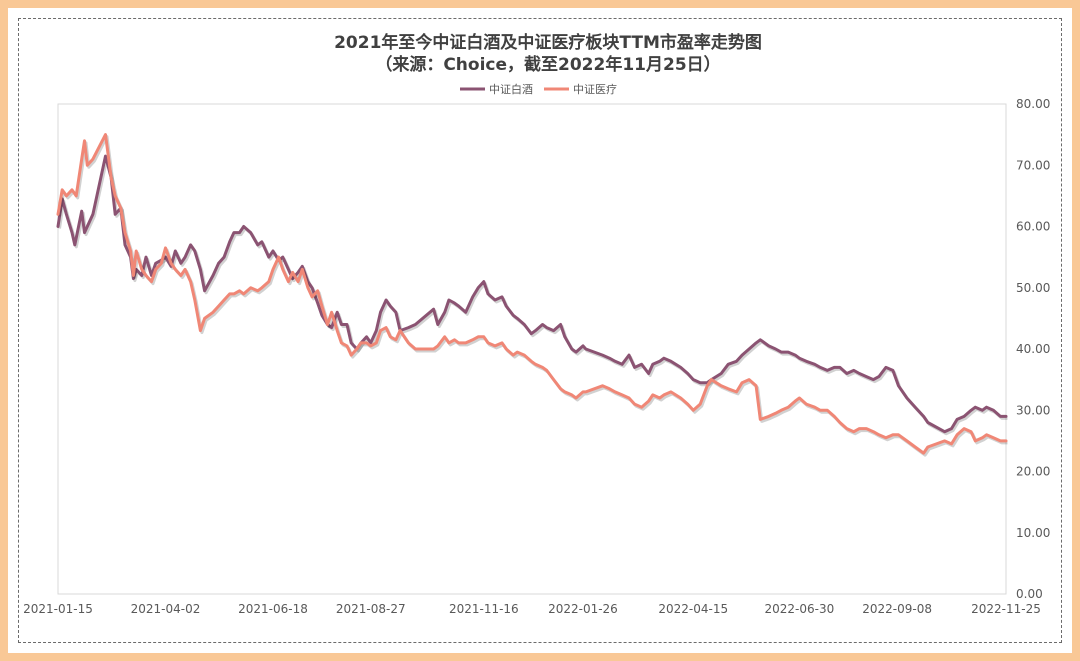 This screenshot has width=1080, height=661. Describe the element at coordinates (484, 609) in the screenshot. I see `x-tick-label: 2021-11-16` at that location.